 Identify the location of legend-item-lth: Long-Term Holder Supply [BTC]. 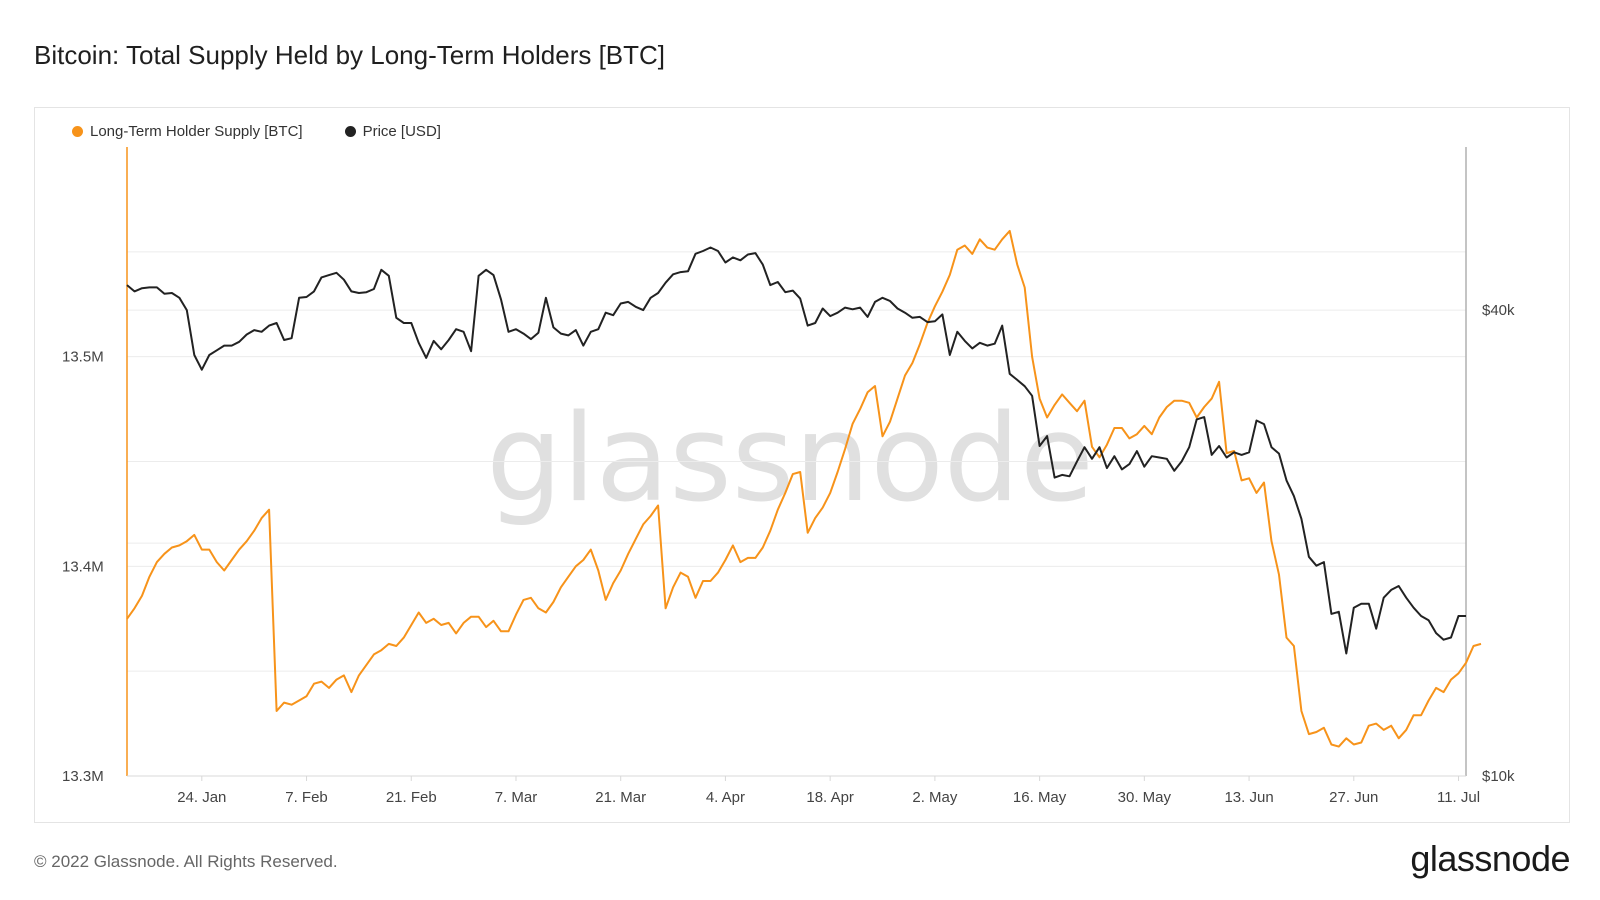
(187, 131).